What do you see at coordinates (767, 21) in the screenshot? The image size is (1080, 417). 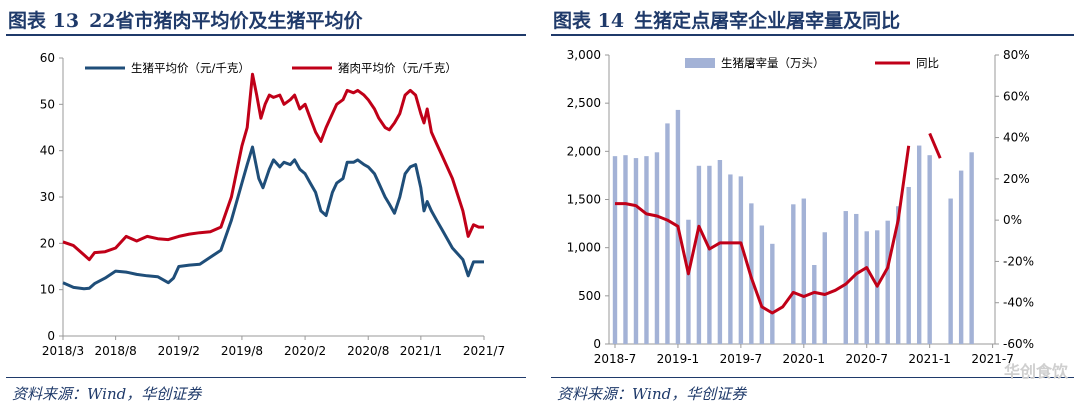 I see `figure-title: 生猪定点屠宰企业屠宰量及同比` at bounding box center [767, 21].